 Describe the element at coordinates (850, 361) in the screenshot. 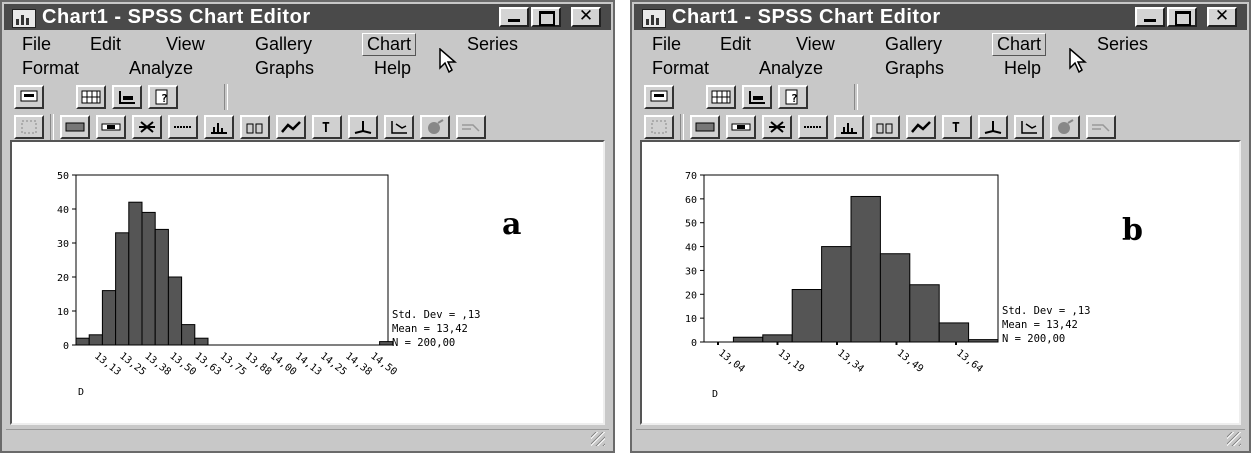

I see `x-tick-label: 13,34` at that location.